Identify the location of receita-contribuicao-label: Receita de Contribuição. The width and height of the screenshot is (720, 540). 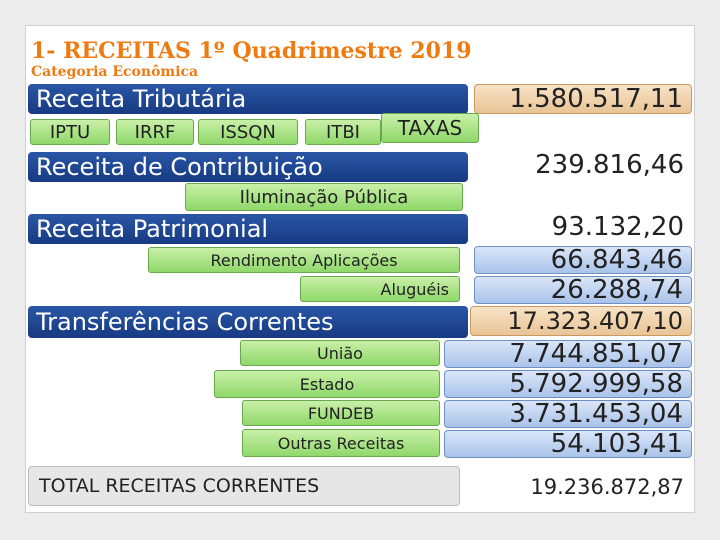
(179, 167).